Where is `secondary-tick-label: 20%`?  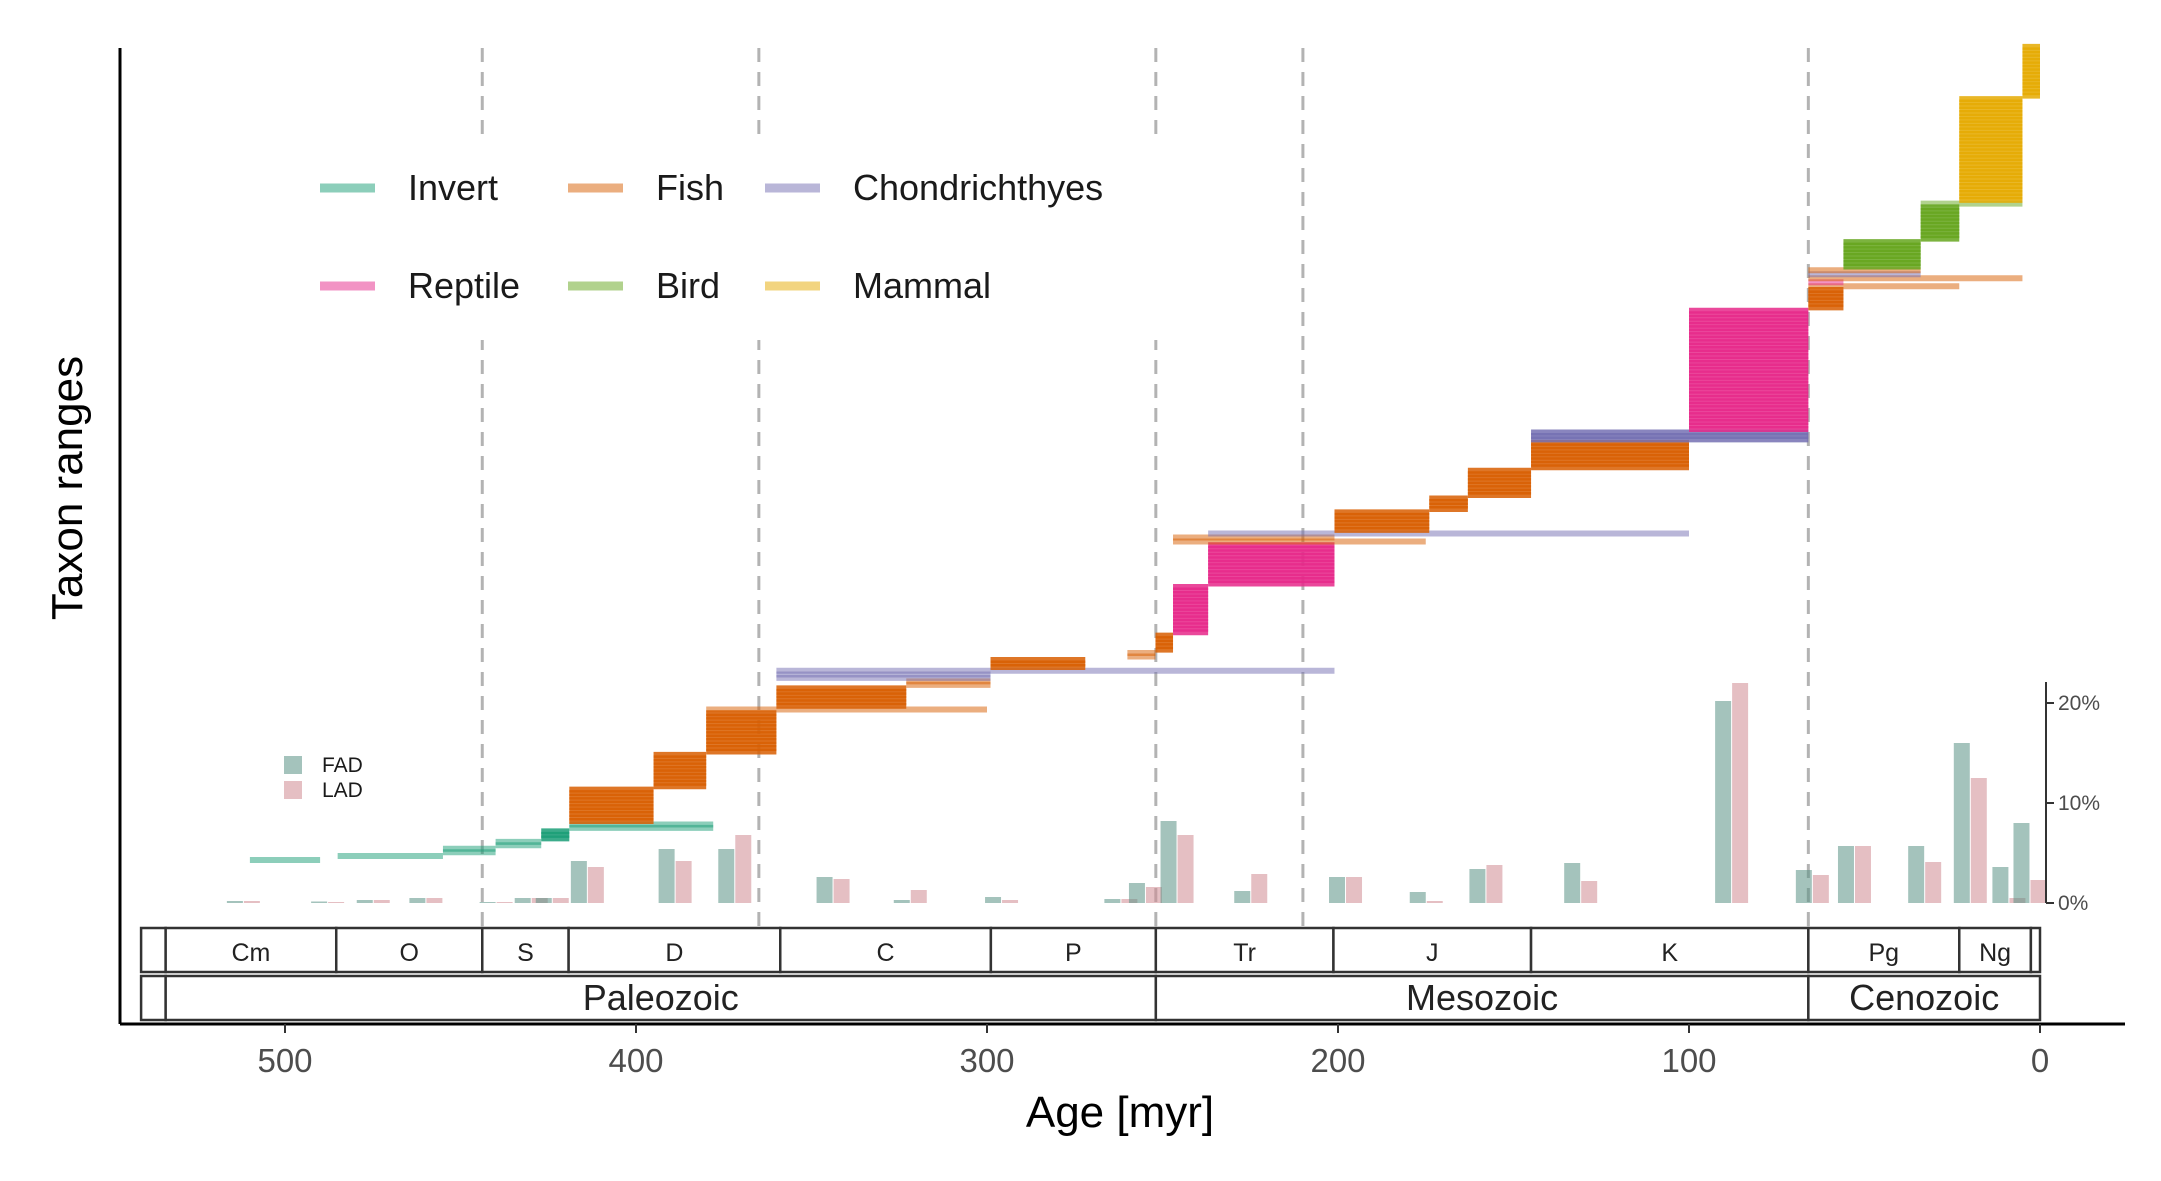 secondary-tick-label: 20% is located at coordinates (2079, 703).